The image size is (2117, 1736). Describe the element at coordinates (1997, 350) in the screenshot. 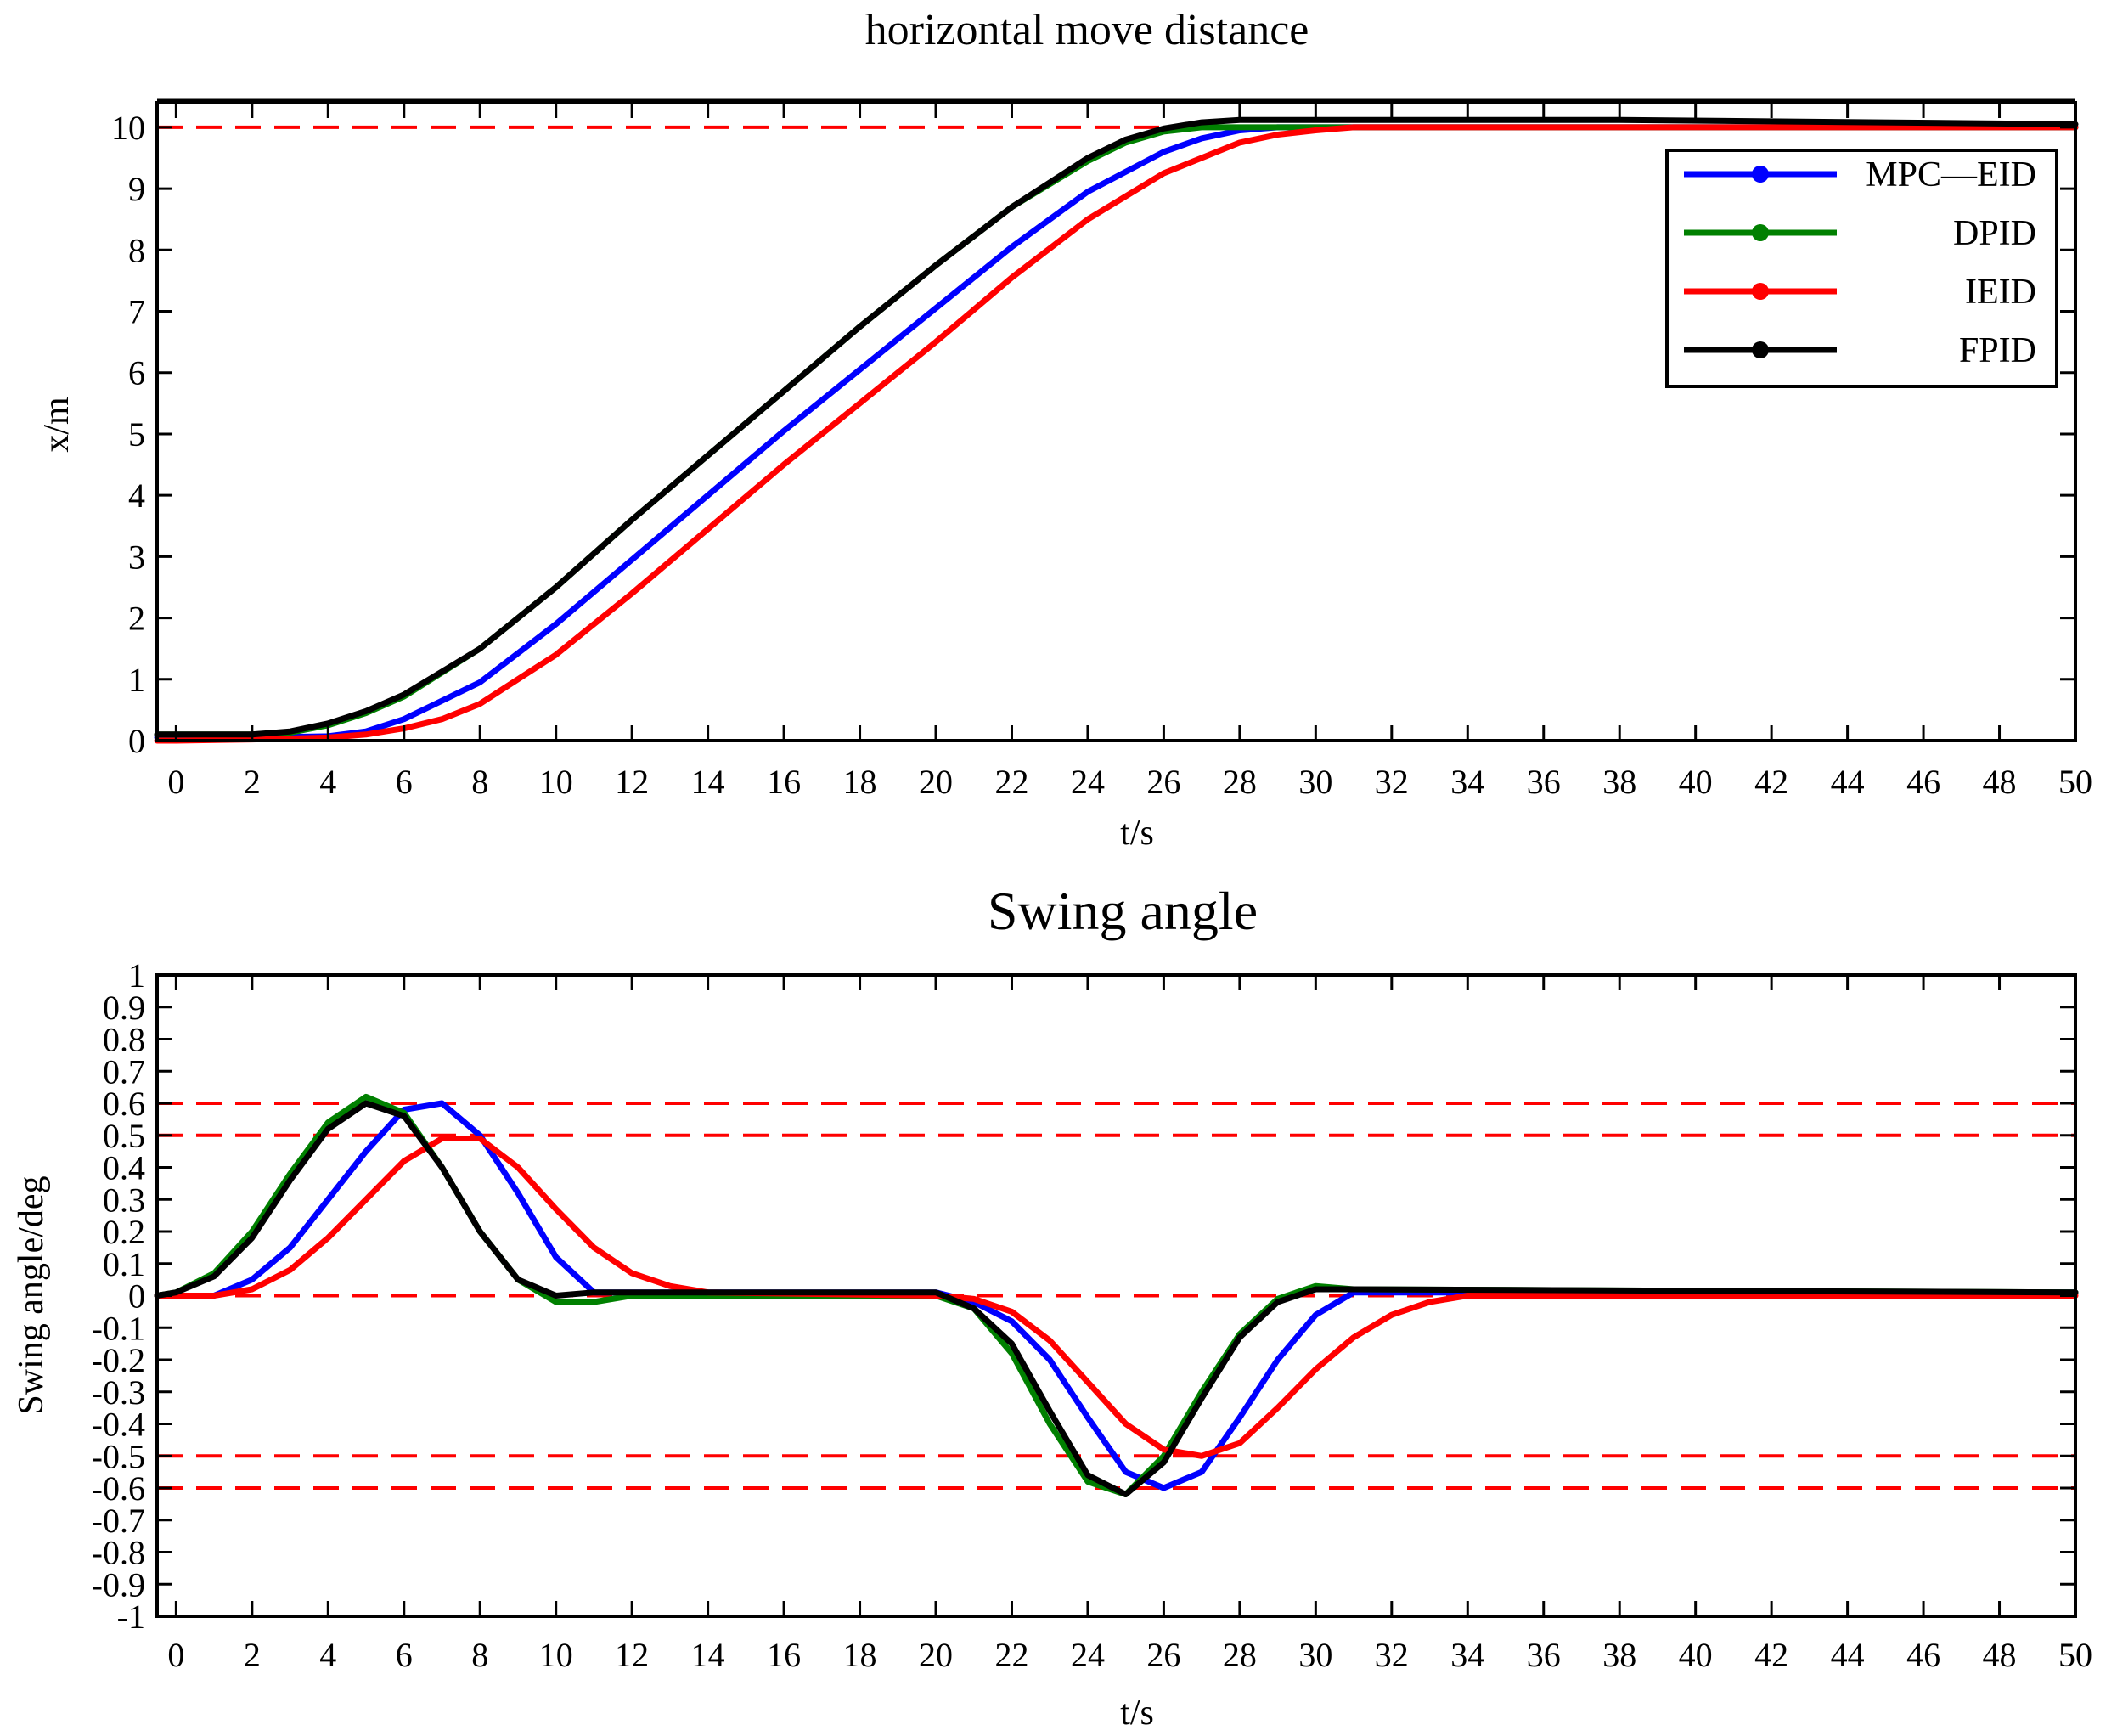

I see `legend-label-fpid: FPID` at that location.